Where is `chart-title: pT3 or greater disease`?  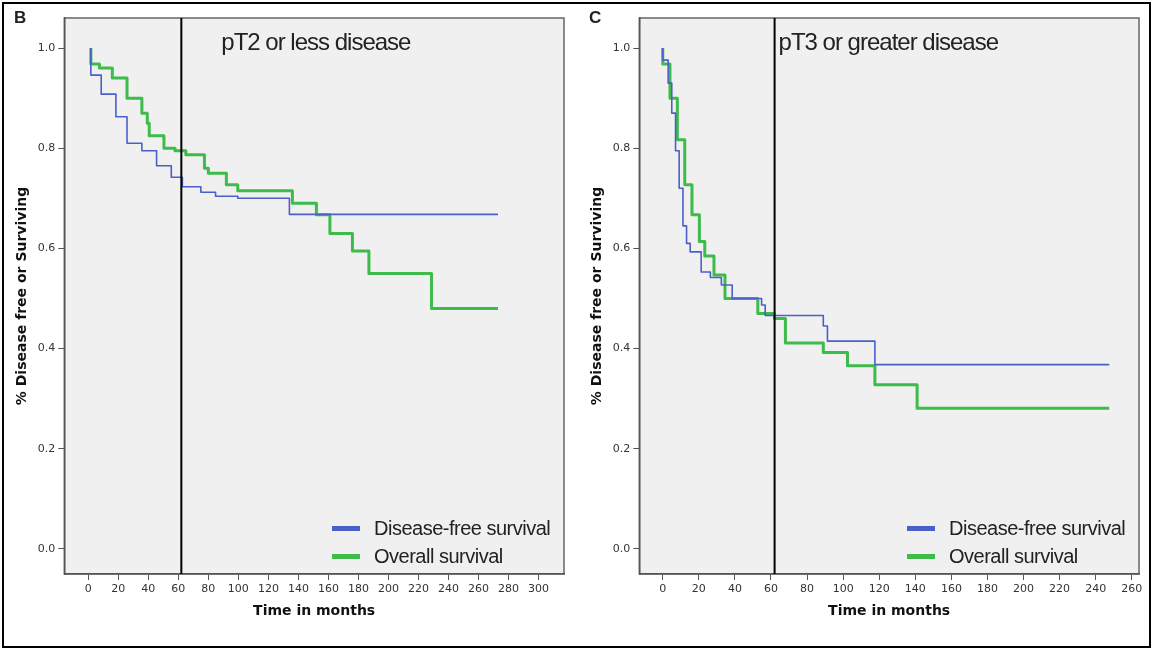 chart-title: pT3 or greater disease is located at coordinates (888, 42).